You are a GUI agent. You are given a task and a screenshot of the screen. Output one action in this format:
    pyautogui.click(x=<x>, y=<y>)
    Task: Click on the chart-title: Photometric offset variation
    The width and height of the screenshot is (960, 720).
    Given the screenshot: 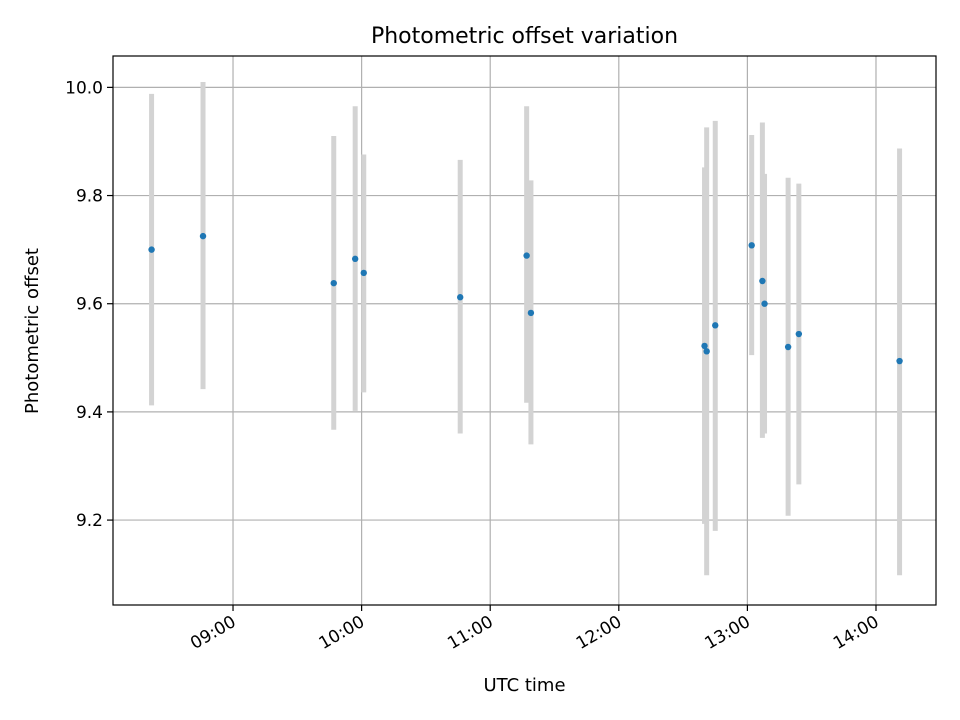 What is the action you would take?
    pyautogui.click(x=524, y=36)
    